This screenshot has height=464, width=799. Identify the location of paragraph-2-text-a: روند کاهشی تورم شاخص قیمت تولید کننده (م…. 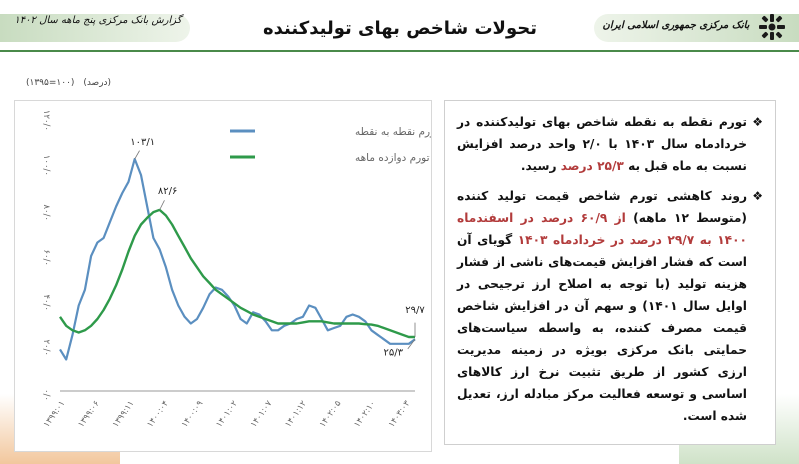
(602, 207).